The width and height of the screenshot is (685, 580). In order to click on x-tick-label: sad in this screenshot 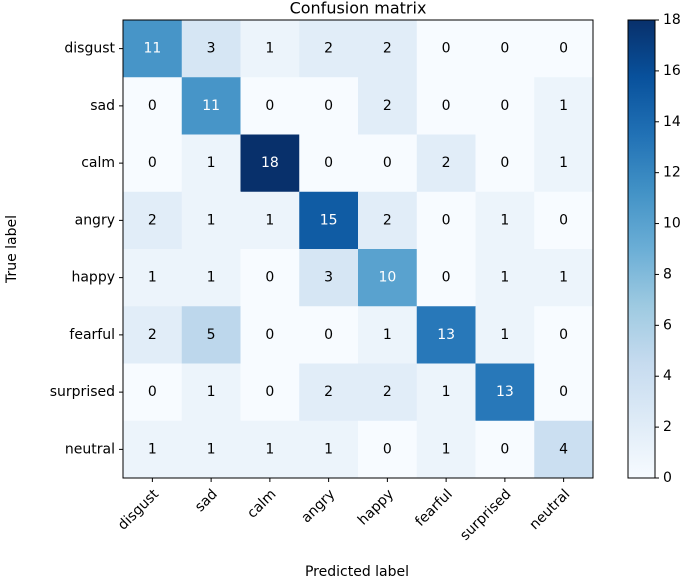, I will do `click(206, 500)`.